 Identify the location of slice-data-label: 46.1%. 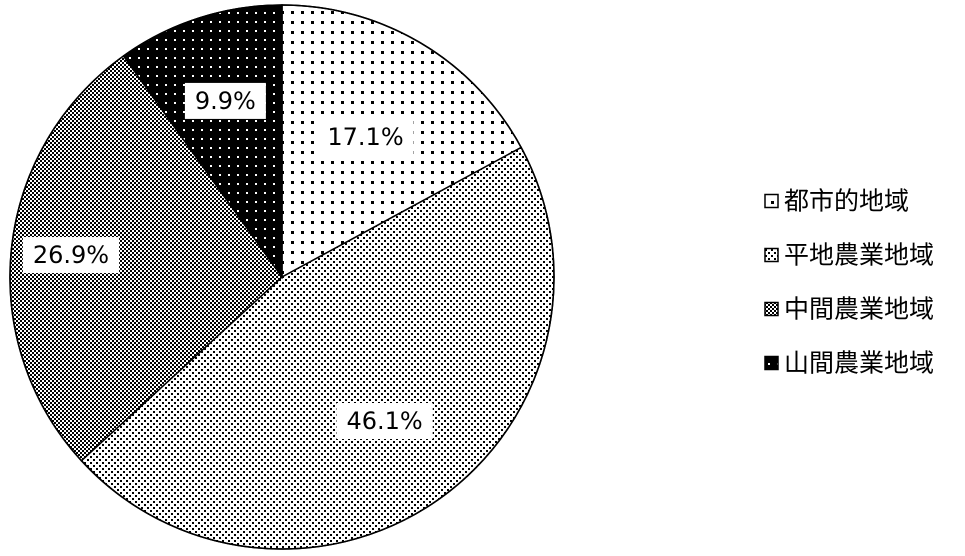
(384, 421).